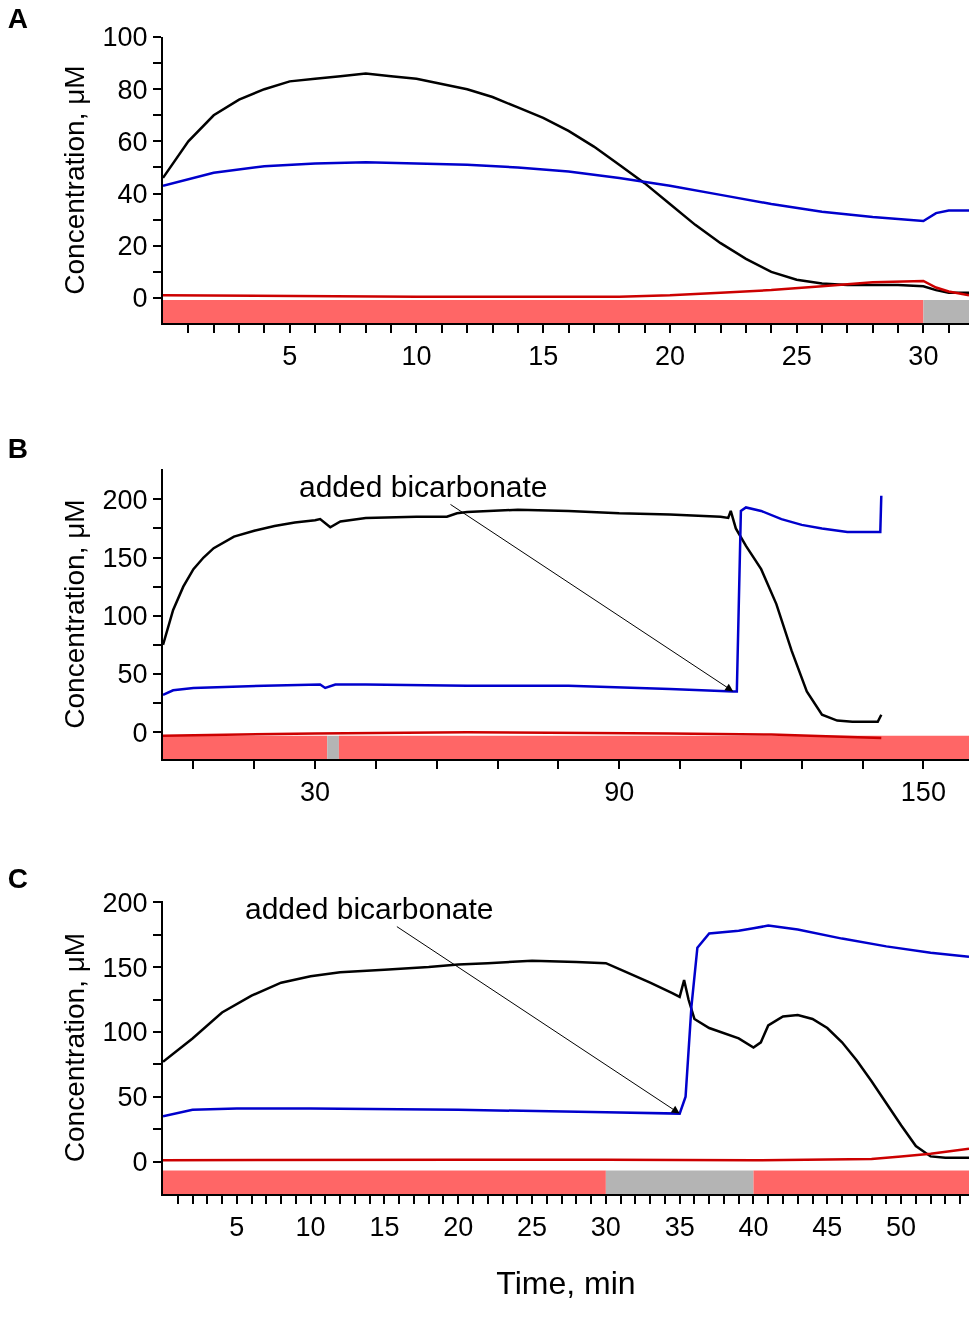 The width and height of the screenshot is (971, 1317). I want to click on y-tick-label: 20, so click(132, 246).